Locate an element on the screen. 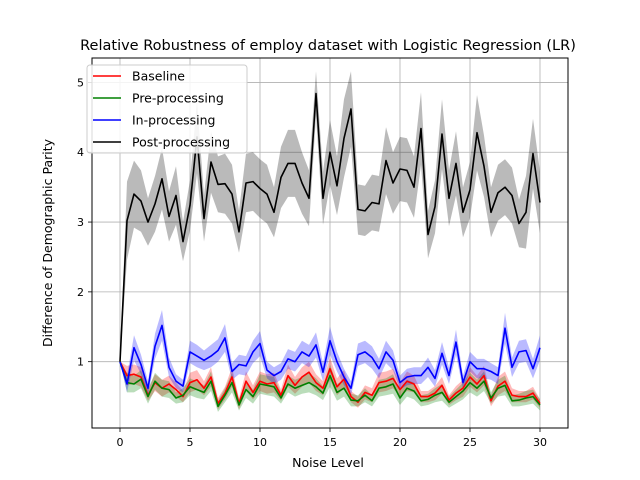 The height and width of the screenshot is (480, 640). y-tick-label: 5 is located at coordinates (80, 82).